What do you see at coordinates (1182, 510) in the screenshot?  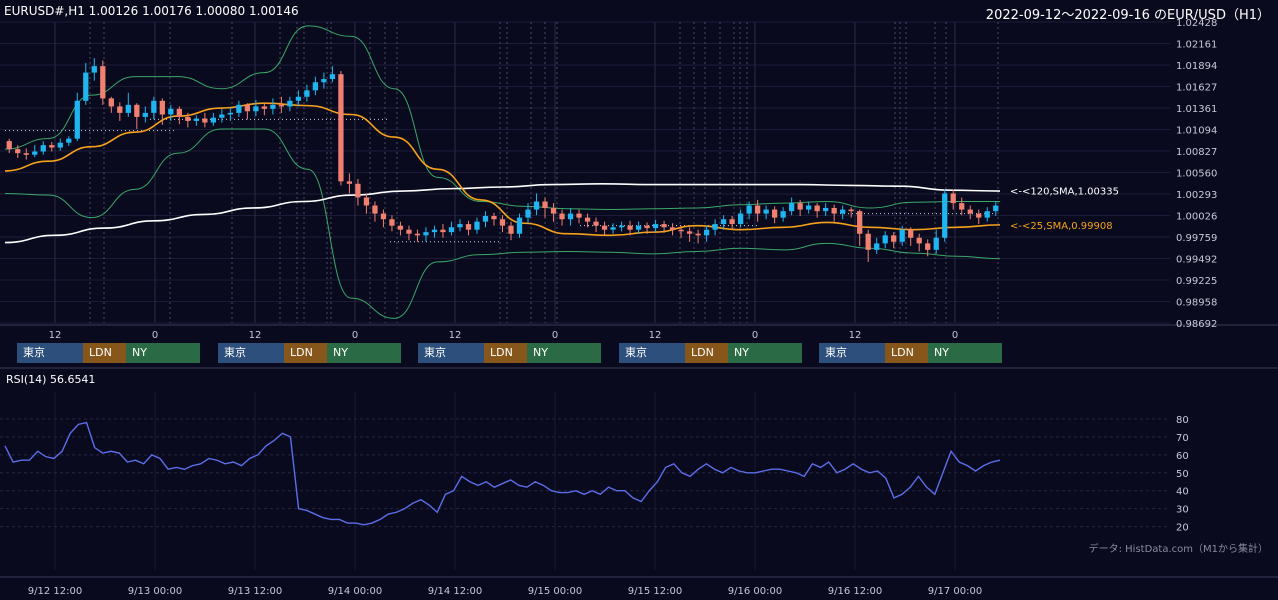 I see `rsi-tick-label: 30` at bounding box center [1182, 510].